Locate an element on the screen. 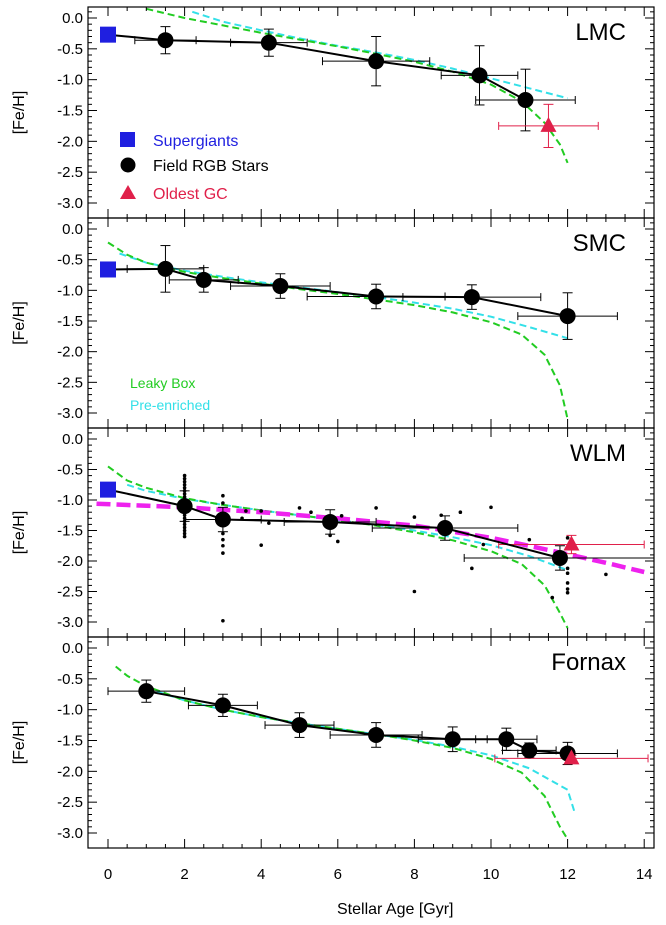 The width and height of the screenshot is (666, 925). panel-title-fornax: Fornax is located at coordinates (588, 662).